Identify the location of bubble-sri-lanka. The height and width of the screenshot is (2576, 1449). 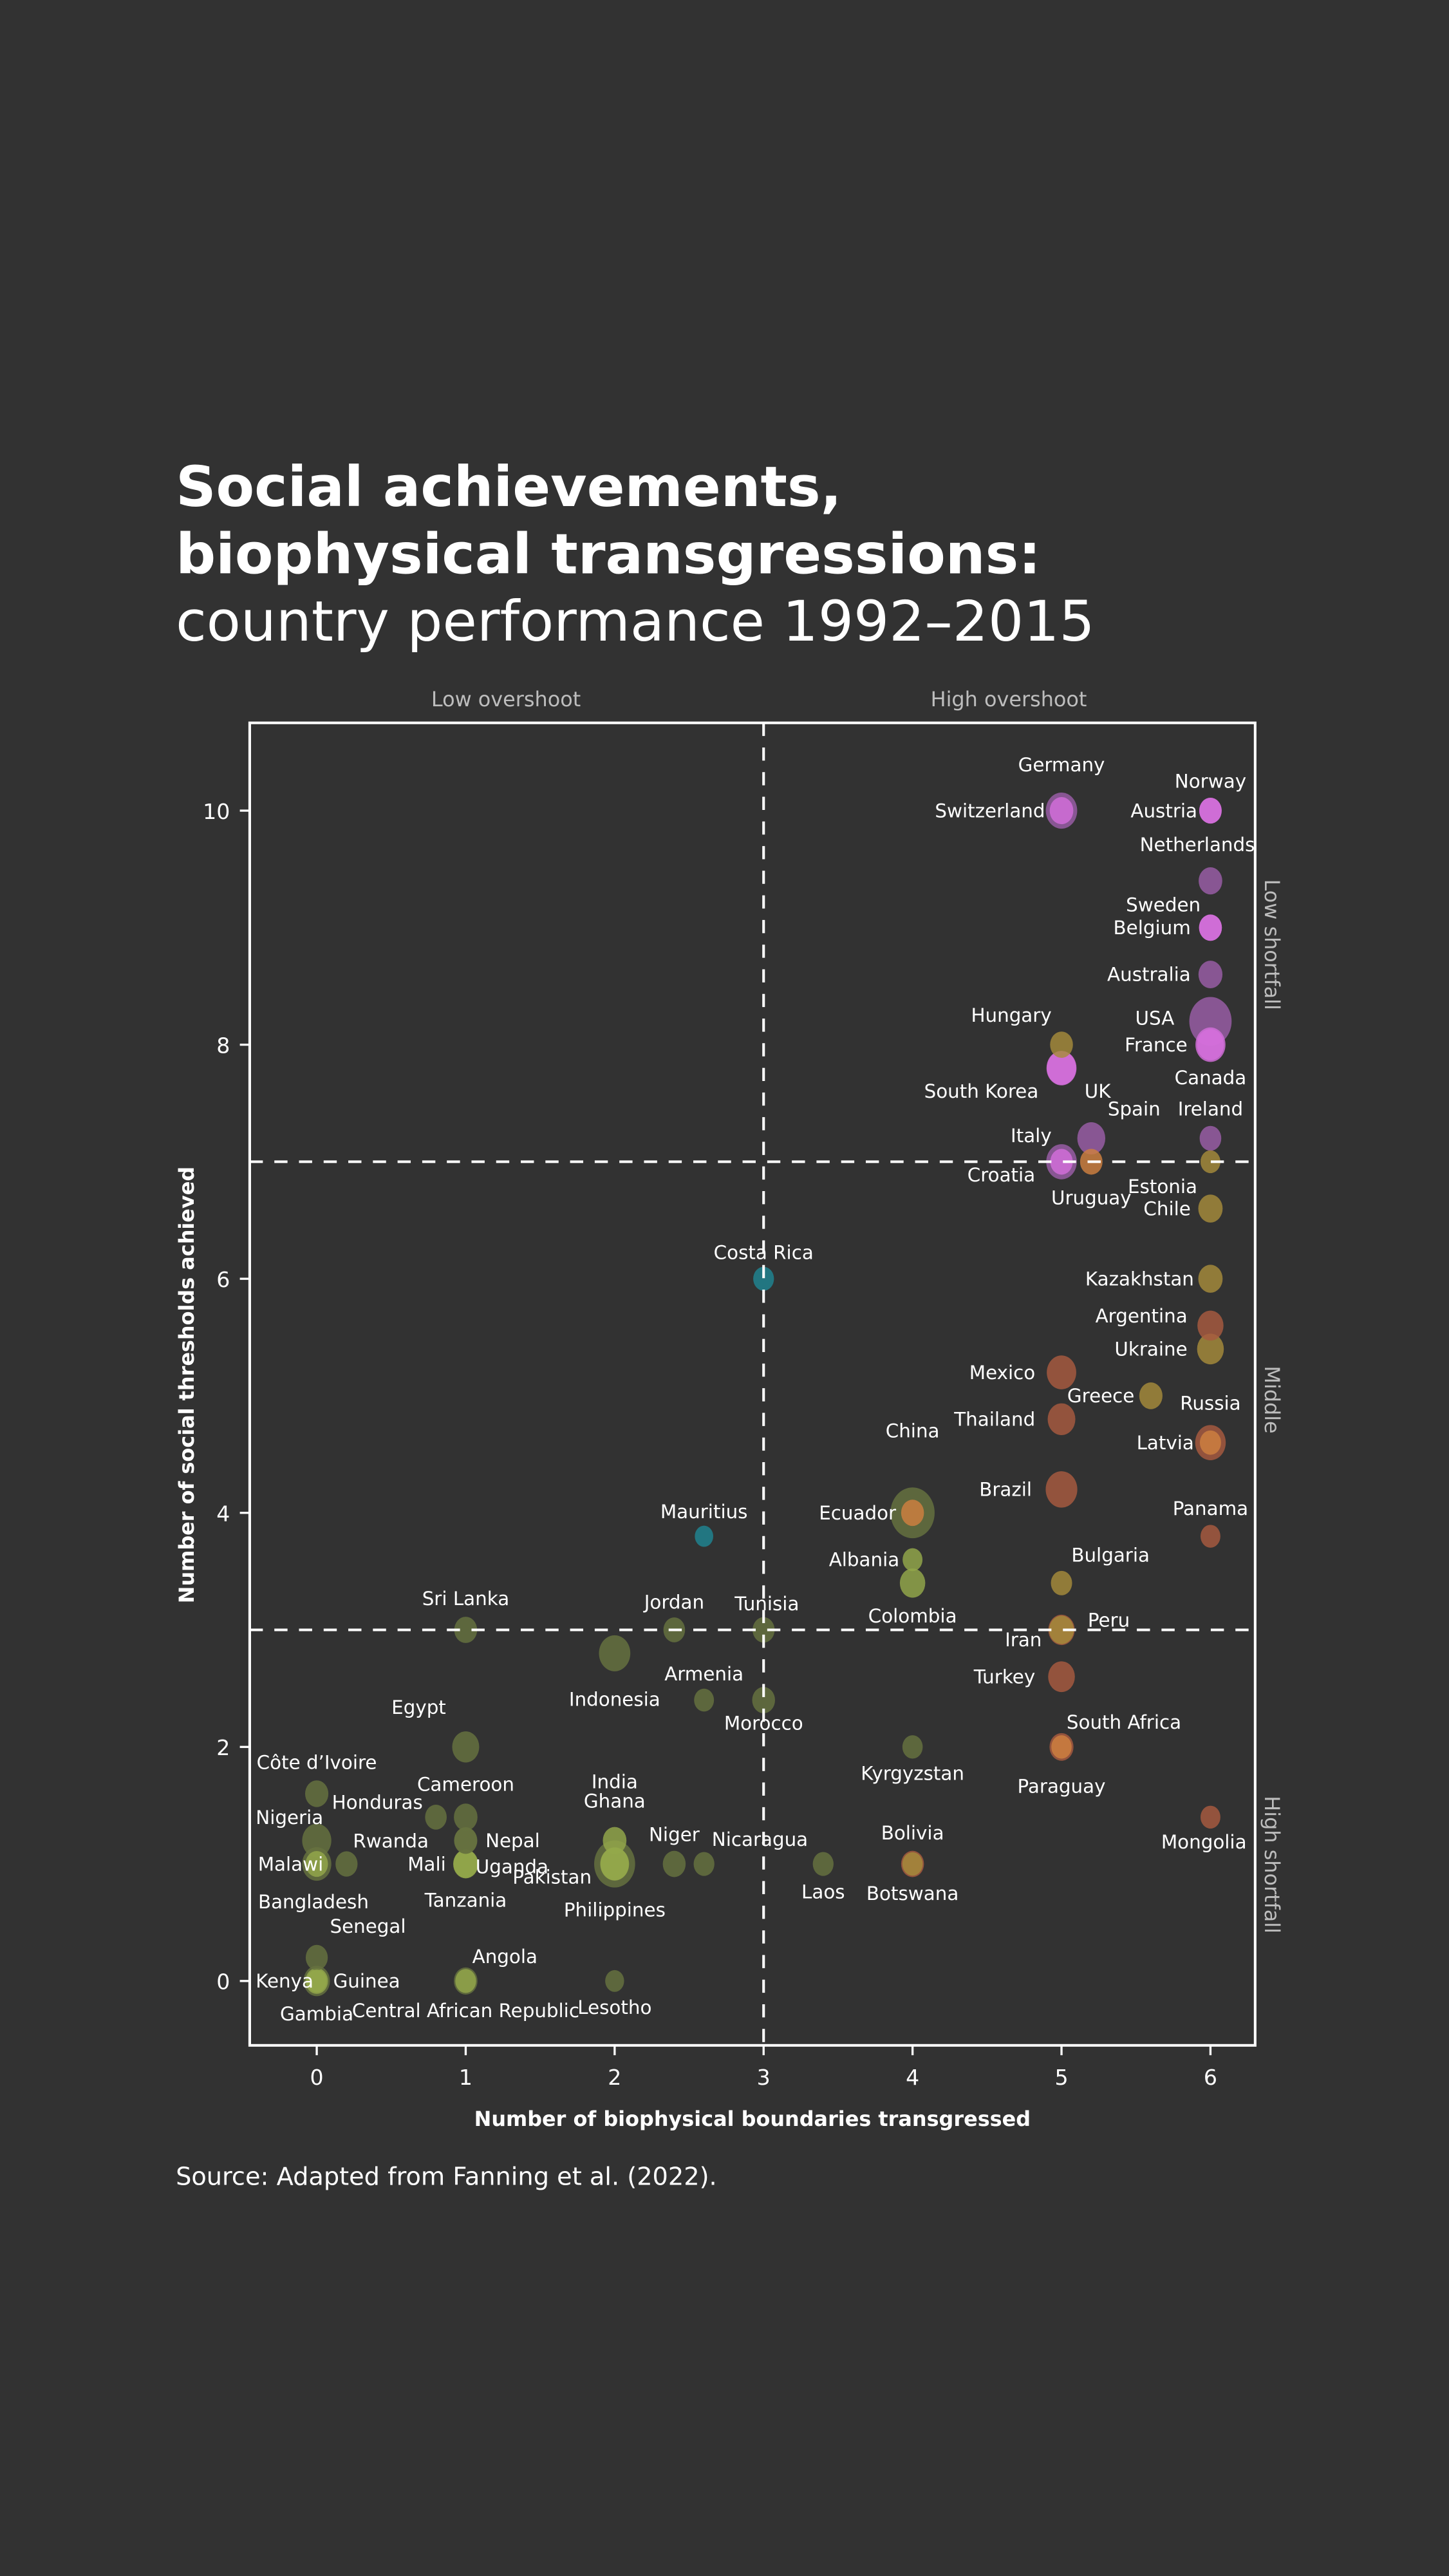
(466, 1630).